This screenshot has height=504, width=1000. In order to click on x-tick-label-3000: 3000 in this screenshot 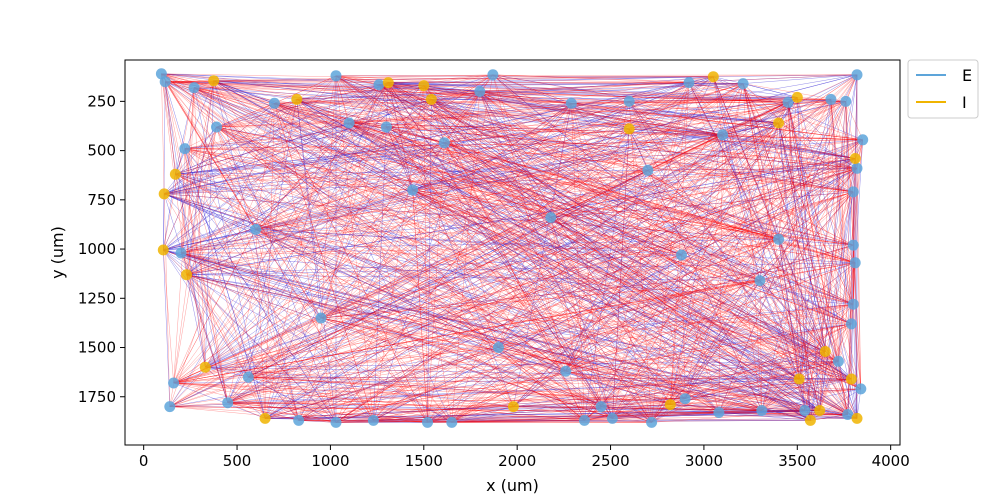, I will do `click(704, 461)`.